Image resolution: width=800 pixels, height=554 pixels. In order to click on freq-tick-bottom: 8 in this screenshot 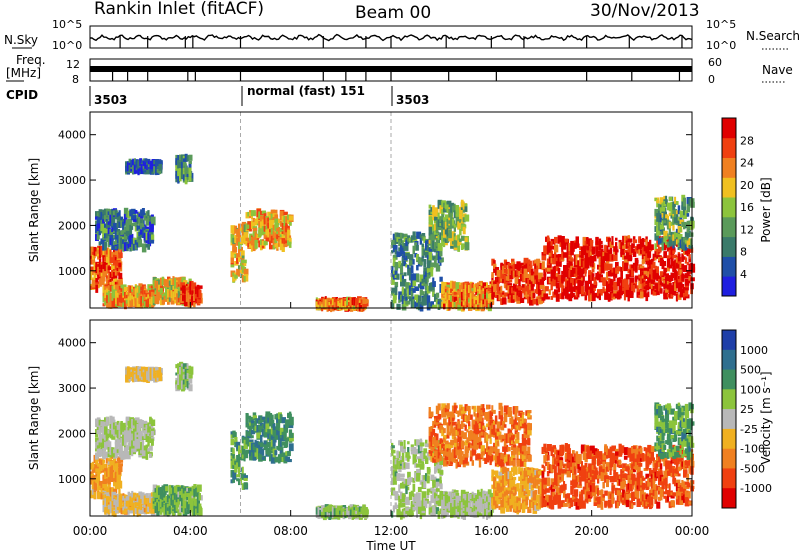, I will do `click(75, 79)`.